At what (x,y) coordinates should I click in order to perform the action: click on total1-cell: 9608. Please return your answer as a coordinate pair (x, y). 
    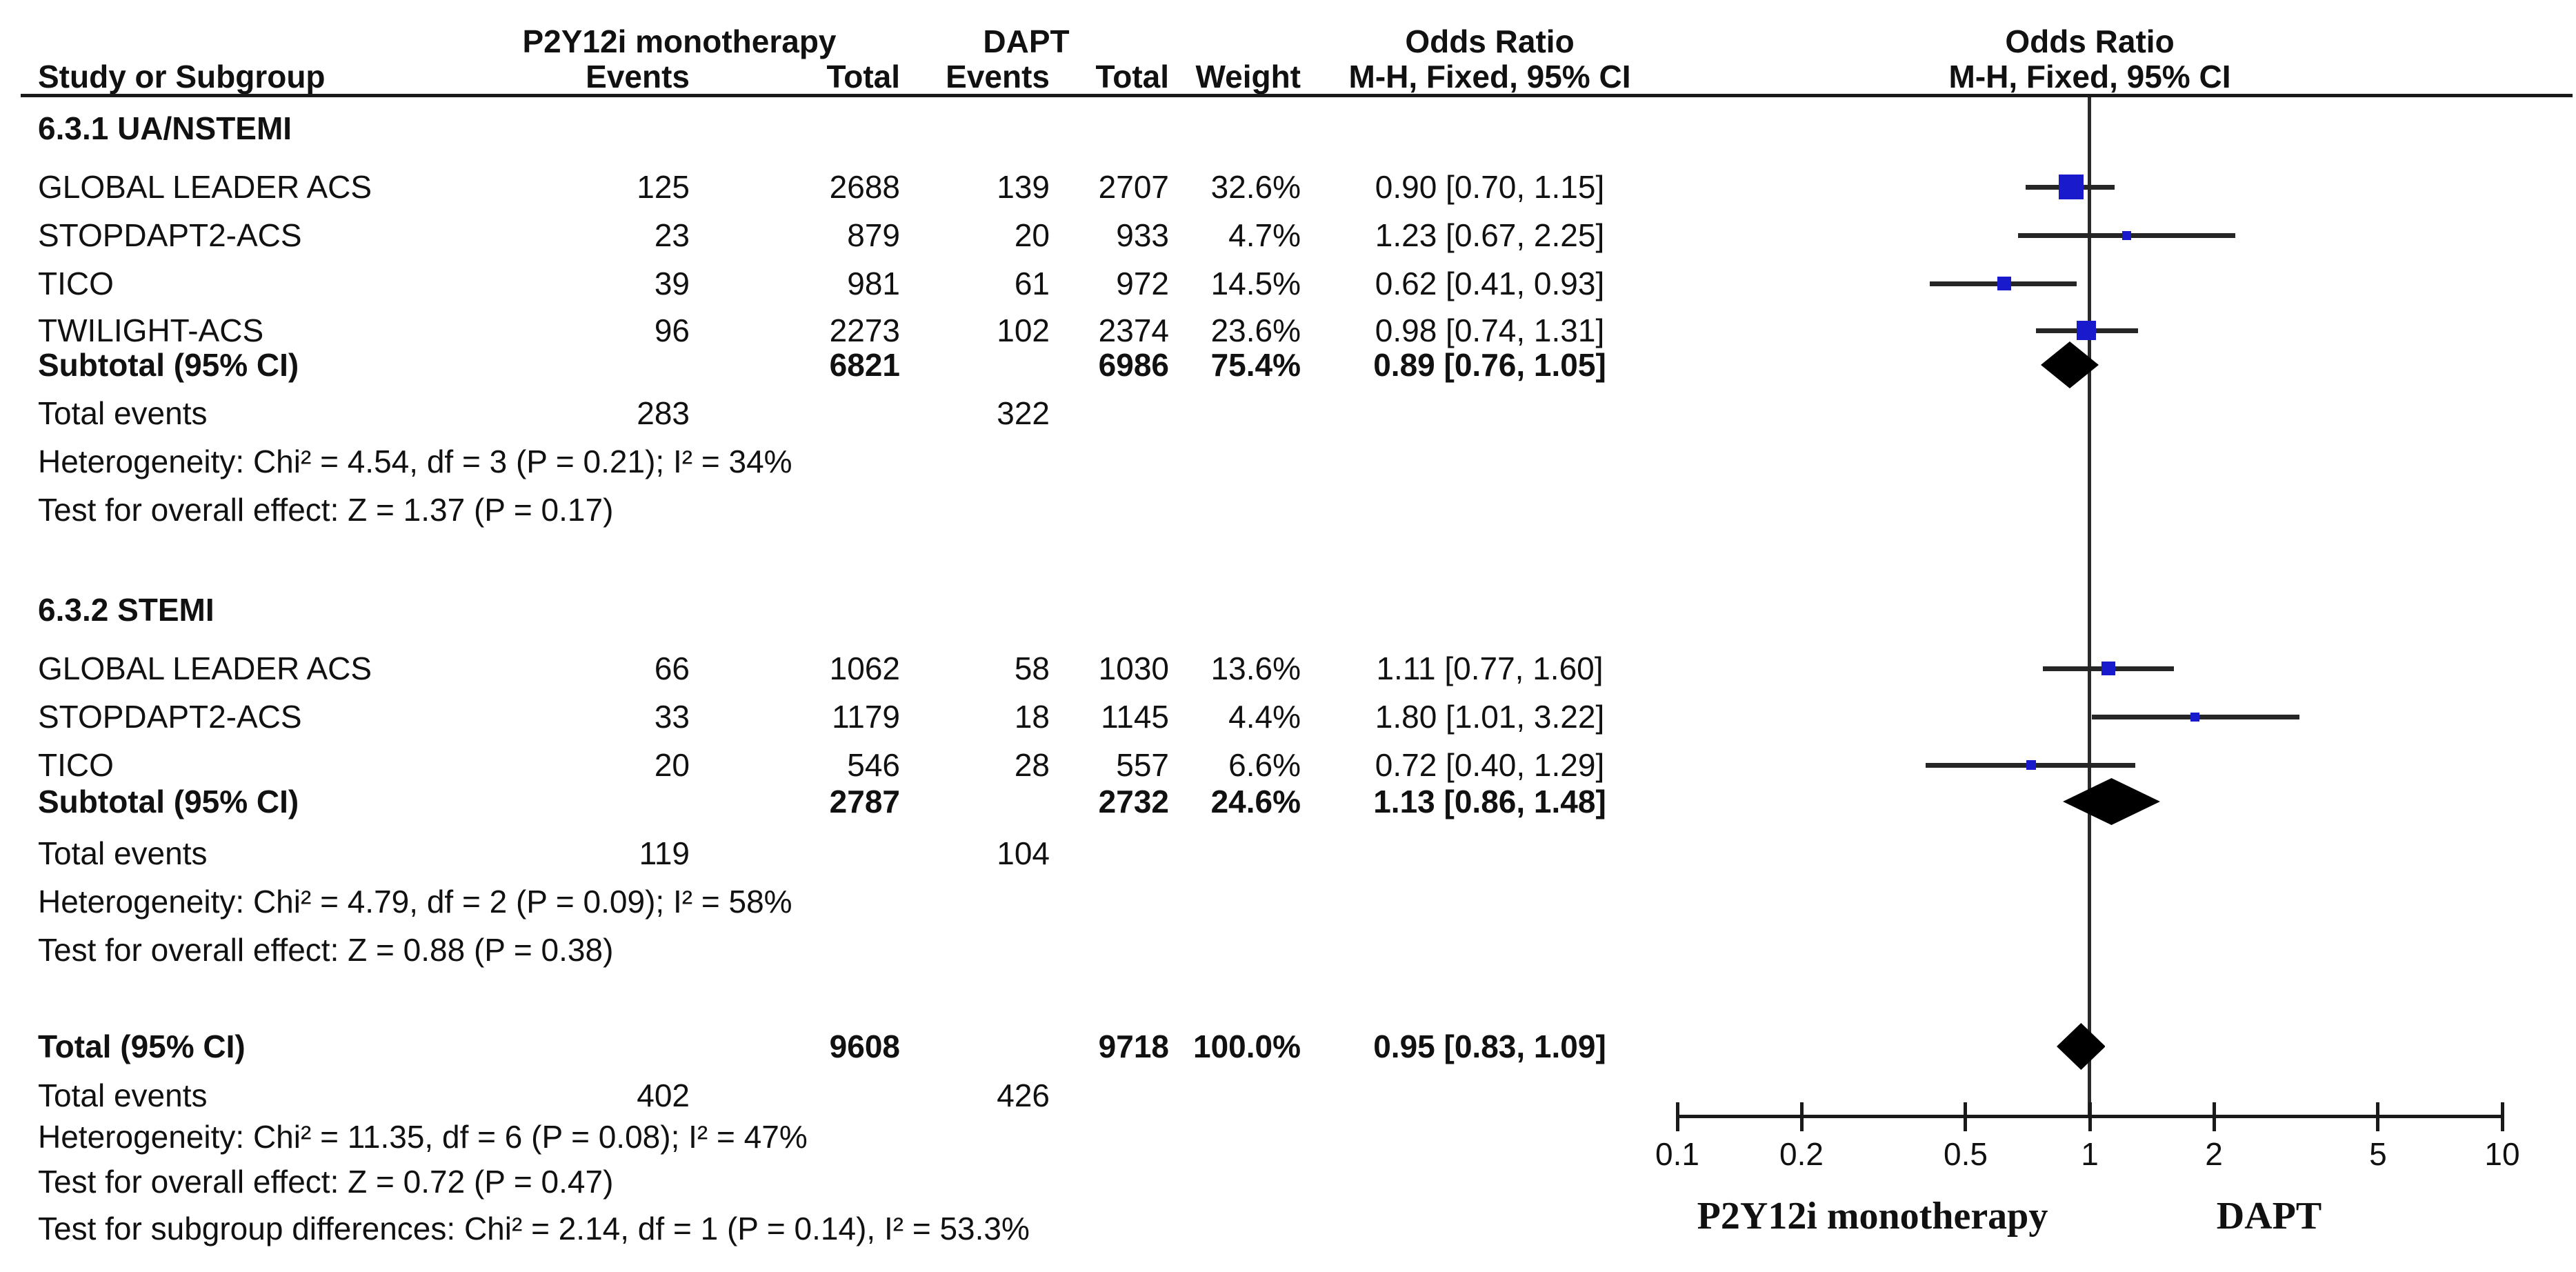
    Looking at the image, I should click on (865, 1046).